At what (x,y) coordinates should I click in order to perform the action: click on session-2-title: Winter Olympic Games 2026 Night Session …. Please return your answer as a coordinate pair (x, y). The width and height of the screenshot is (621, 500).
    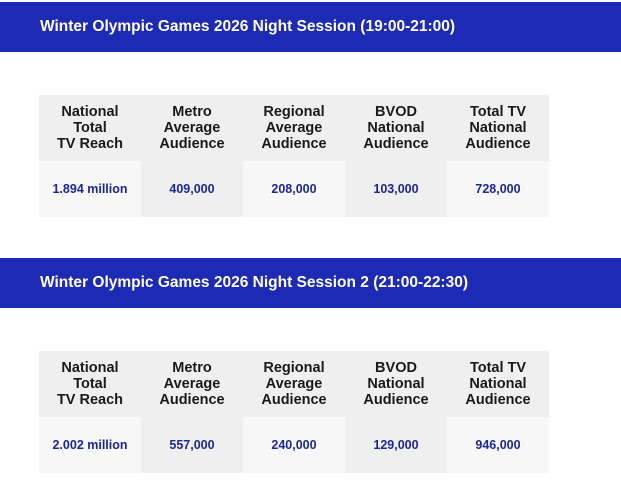
    Looking at the image, I should click on (254, 282).